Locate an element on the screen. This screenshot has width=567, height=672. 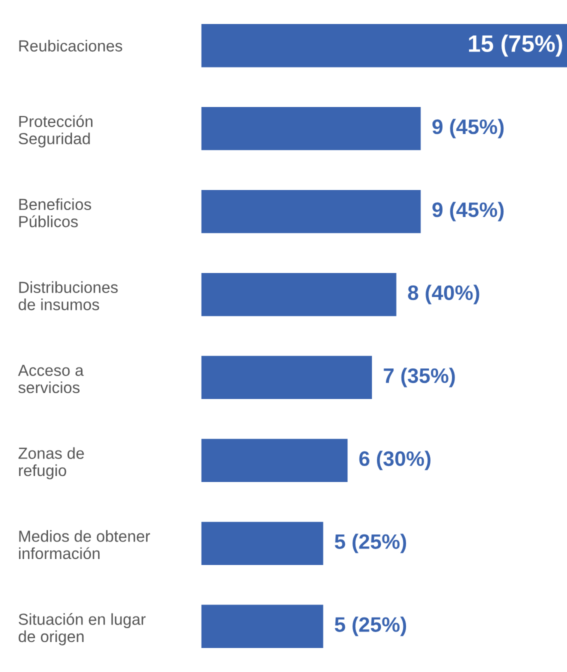
y-tick-label: Protección Seguridad is located at coordinates (55, 131).